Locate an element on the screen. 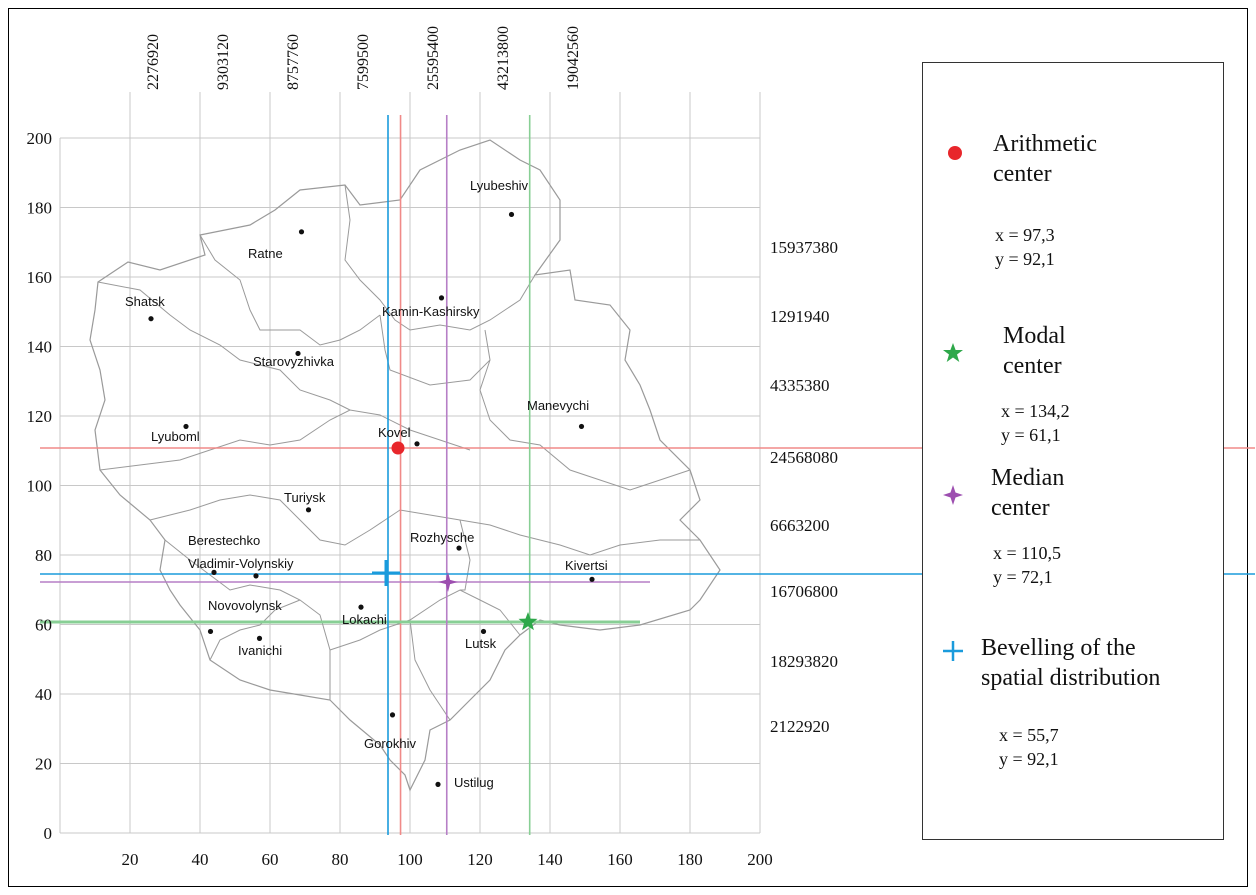 This screenshot has width=1256, height=895. median-center-title: Median center is located at coordinates (1027, 493).